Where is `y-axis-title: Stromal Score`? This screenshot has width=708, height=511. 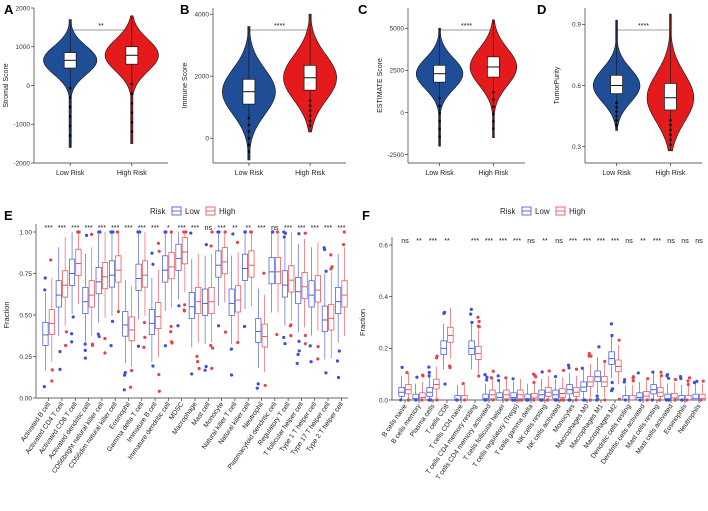 y-axis-title: Stromal Score is located at coordinates (6, 85).